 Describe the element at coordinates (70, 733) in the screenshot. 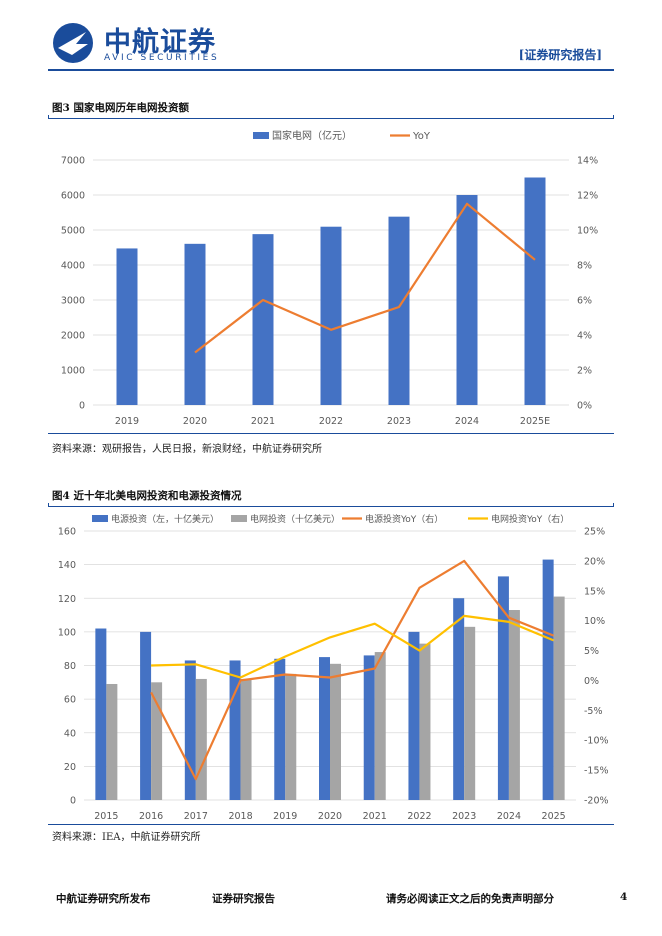

I see `fig4-ytick-left: 40` at that location.